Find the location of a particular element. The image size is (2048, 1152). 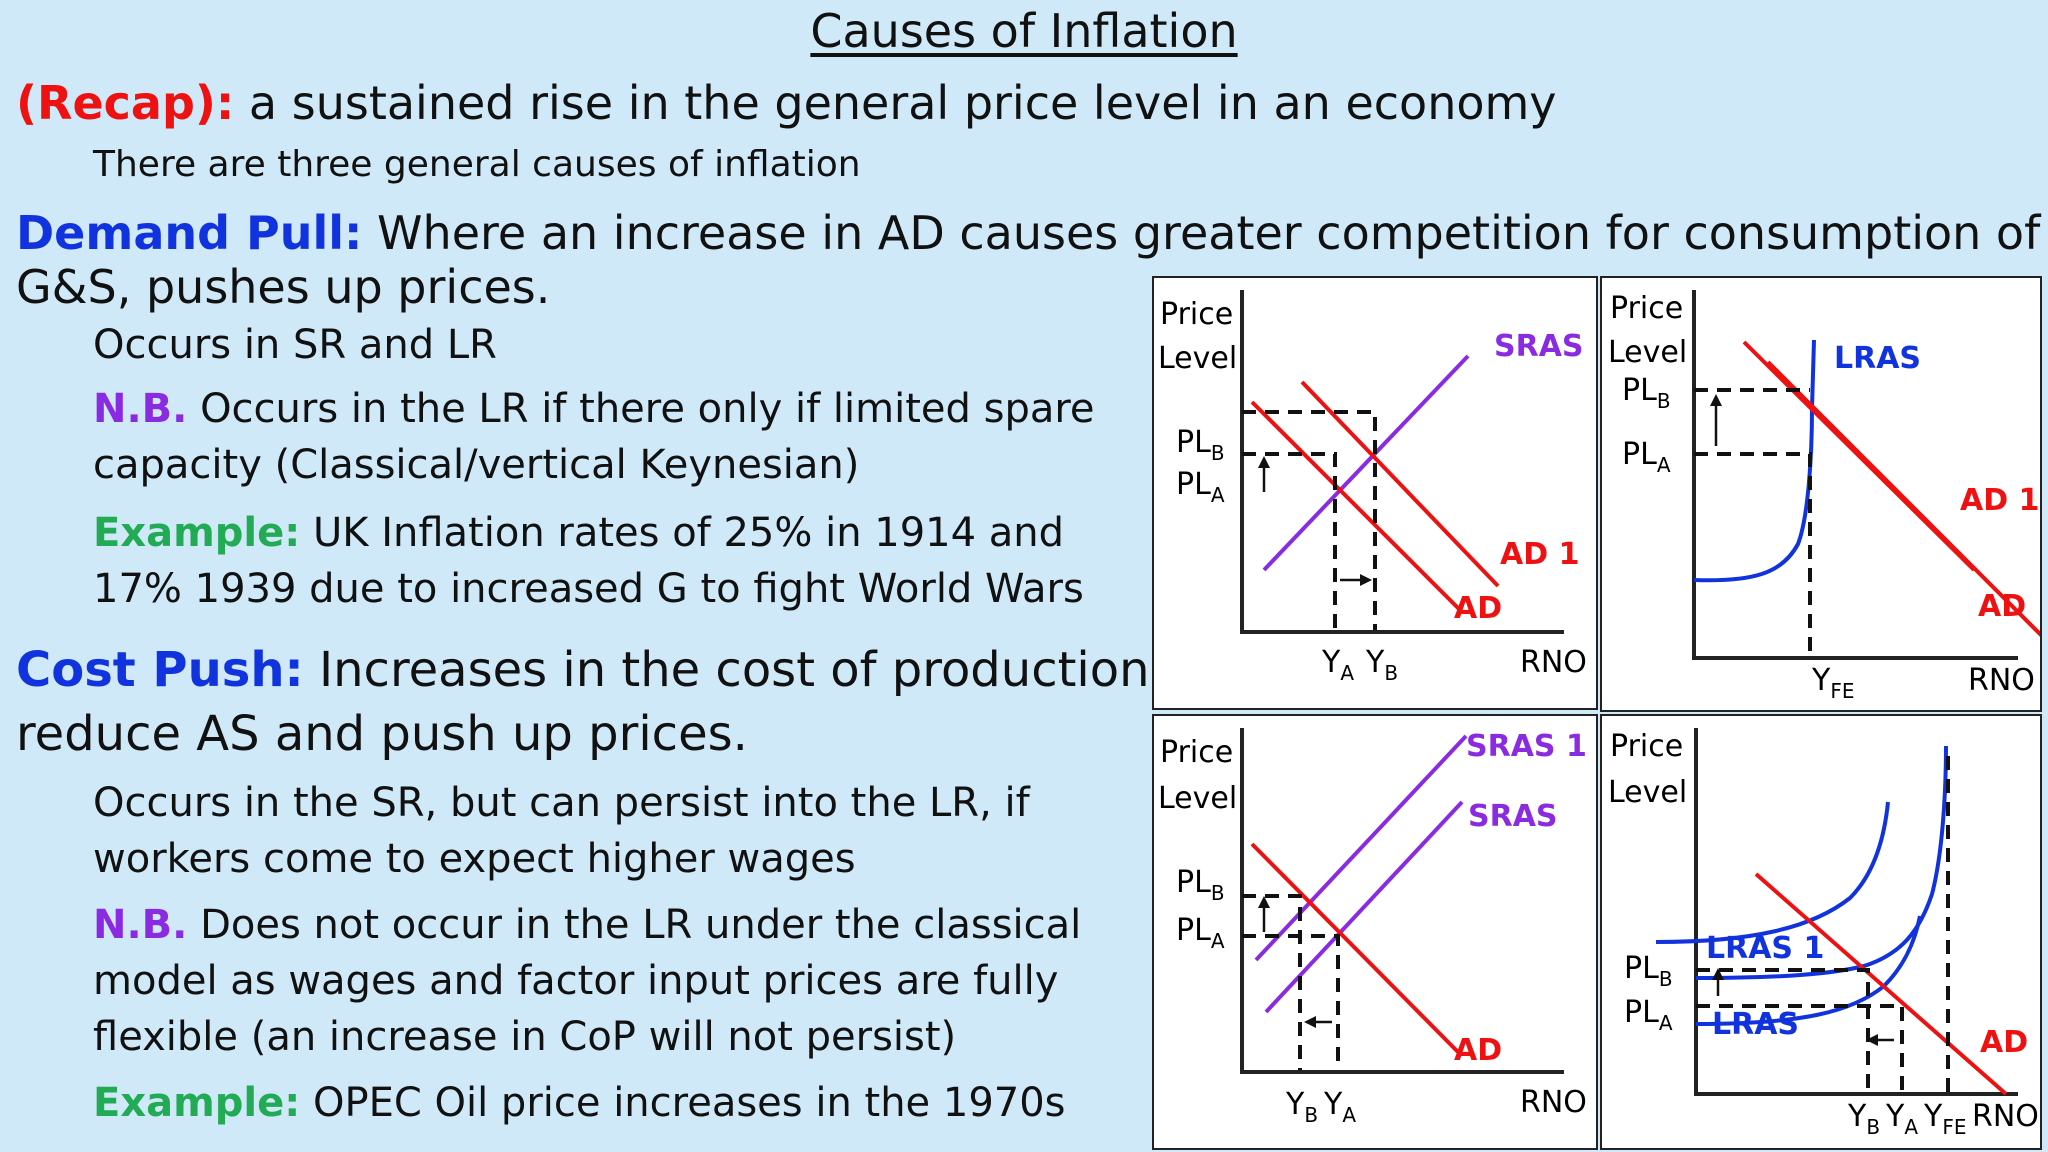

d2-pla-pl: PL is located at coordinates (1639, 454).